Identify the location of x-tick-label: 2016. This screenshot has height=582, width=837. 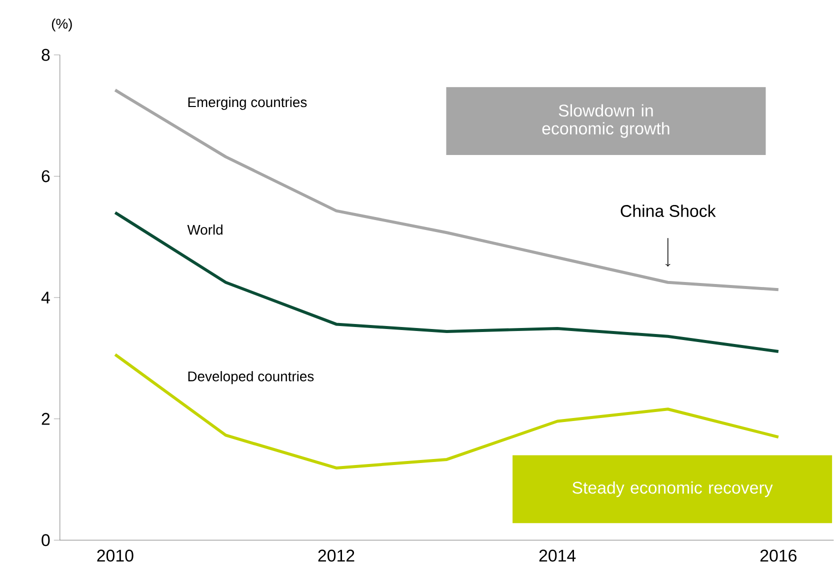
(778, 556).